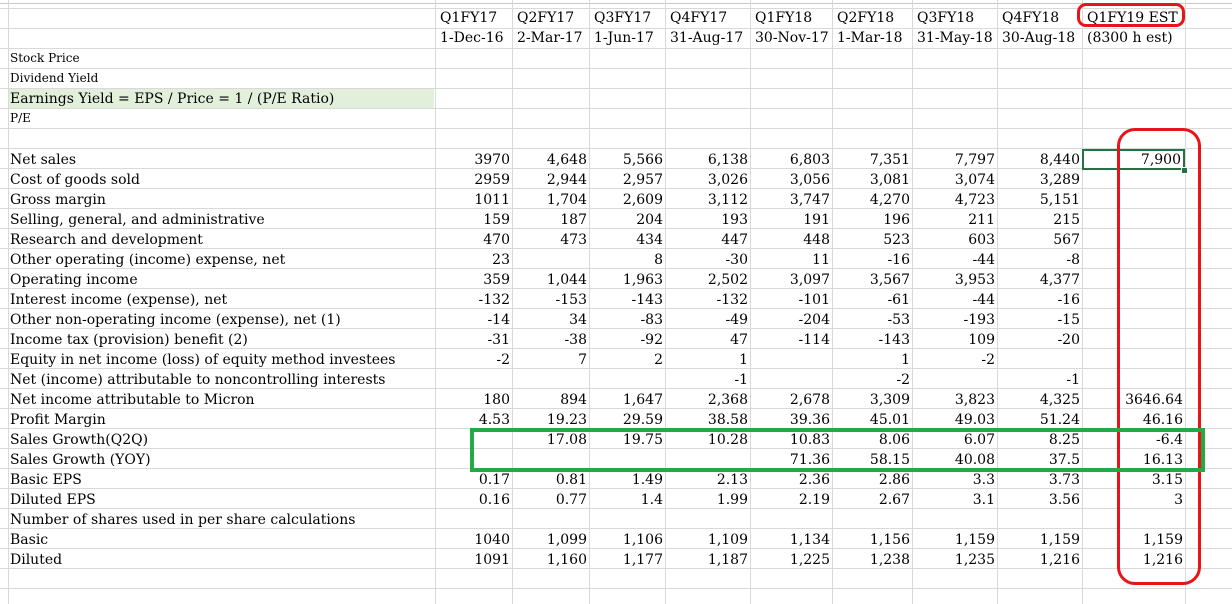 The height and width of the screenshot is (604, 1232). What do you see at coordinates (727, 420) in the screenshot?
I see `value-cell: 38.58` at bounding box center [727, 420].